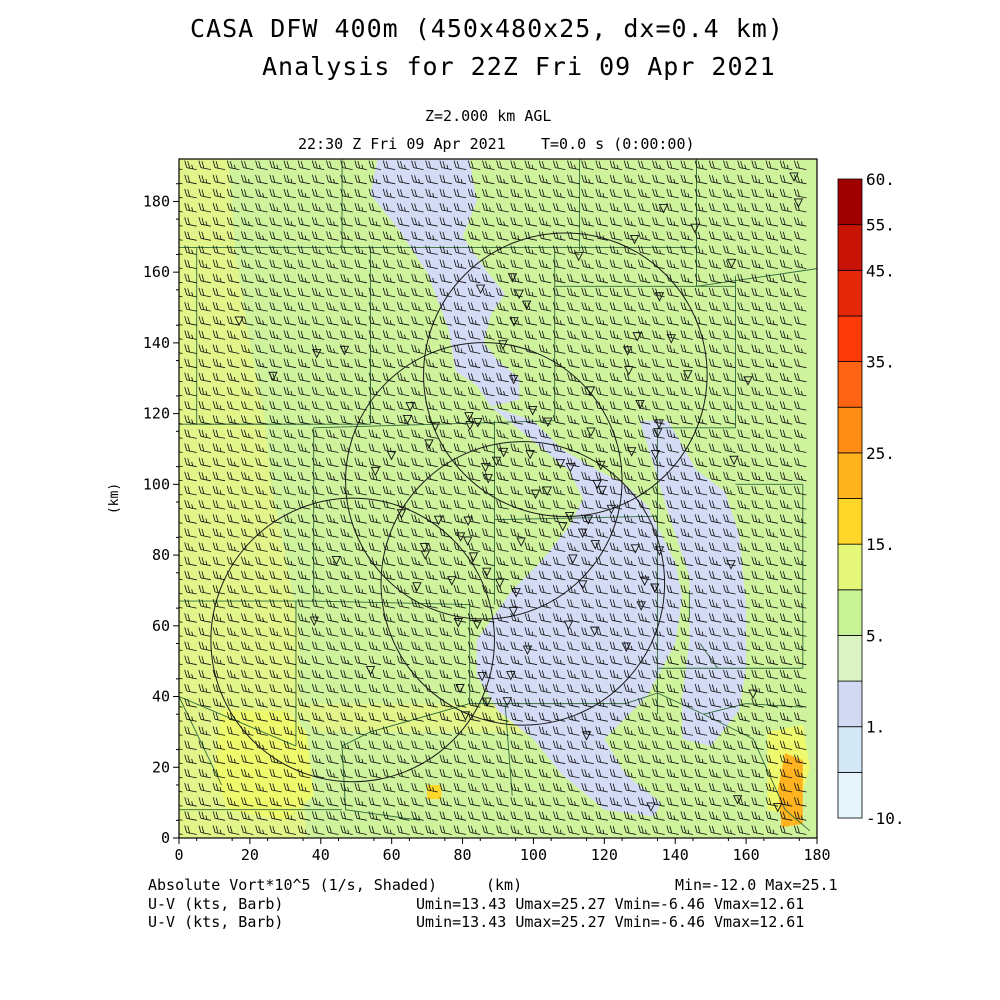  Describe the element at coordinates (875, 727) in the screenshot. I see `color-bar-label: 1.` at that location.